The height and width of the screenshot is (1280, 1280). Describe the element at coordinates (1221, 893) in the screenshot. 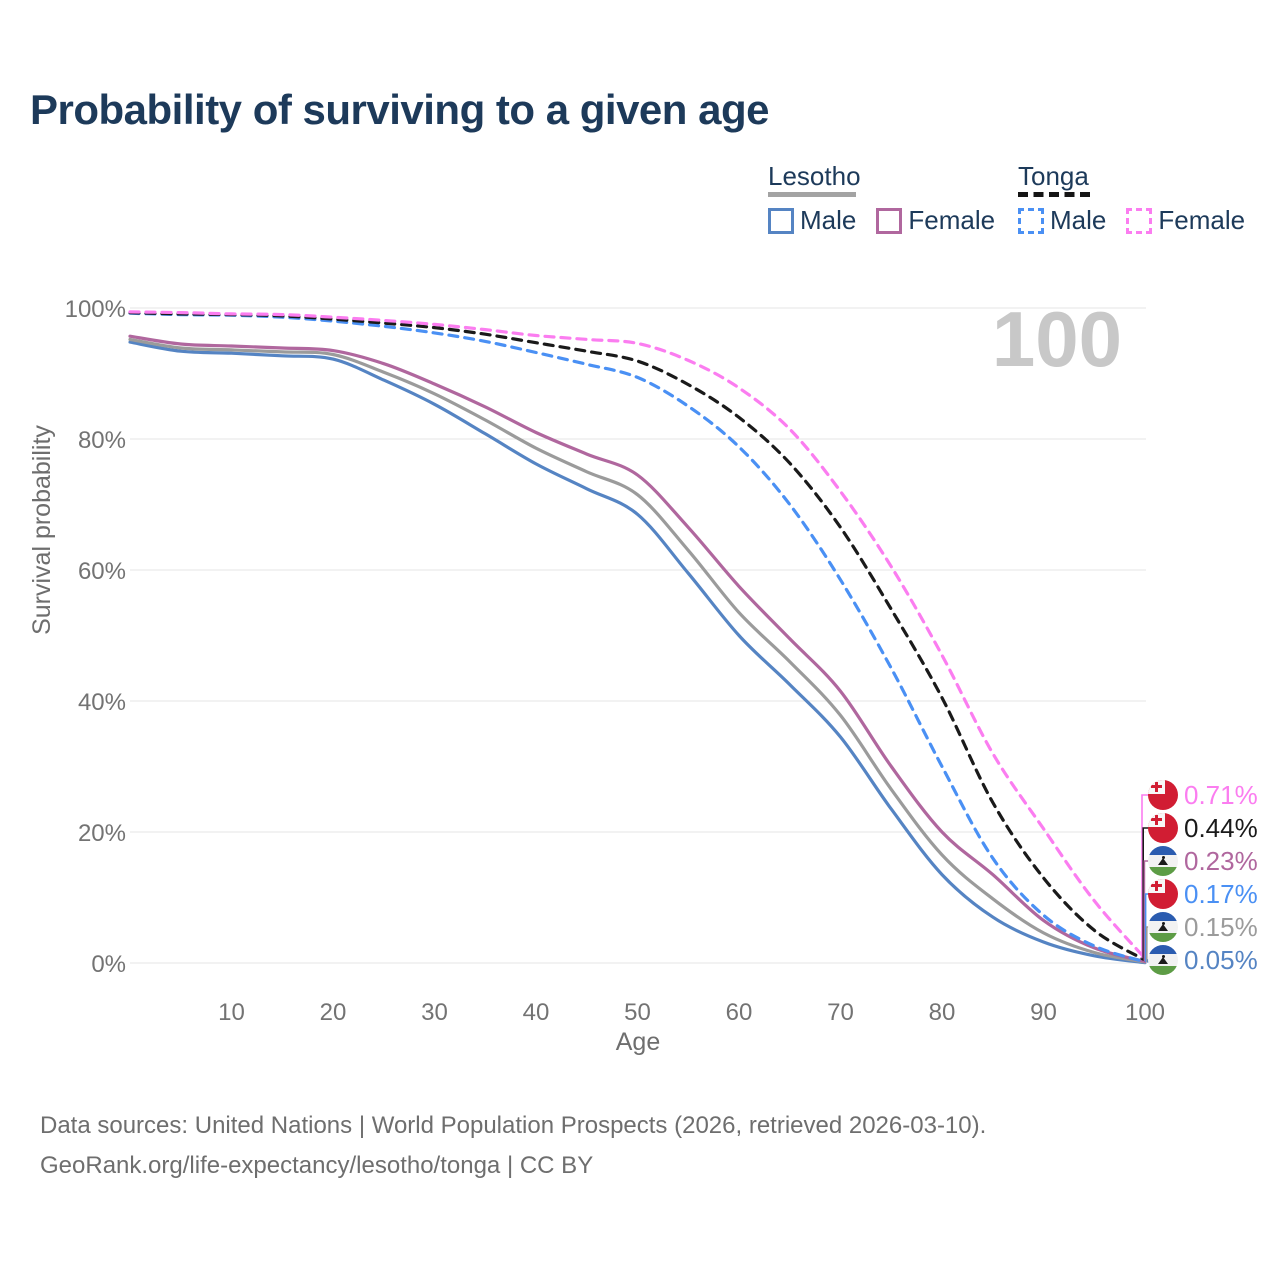

I see `end-label-value: 0.17%` at that location.